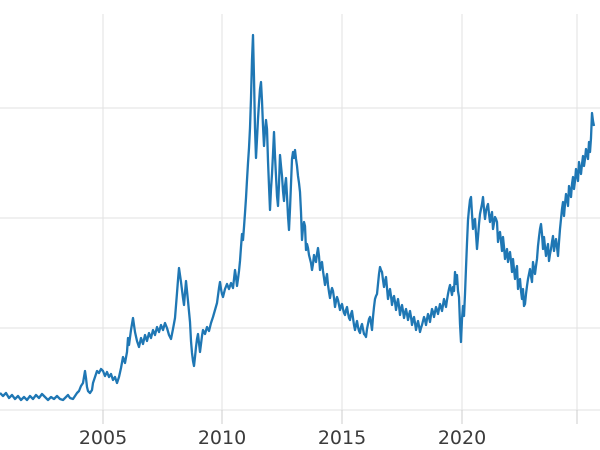  What do you see at coordinates (103, 438) in the screenshot?
I see `x-tick-label-2005: 2005` at bounding box center [103, 438].